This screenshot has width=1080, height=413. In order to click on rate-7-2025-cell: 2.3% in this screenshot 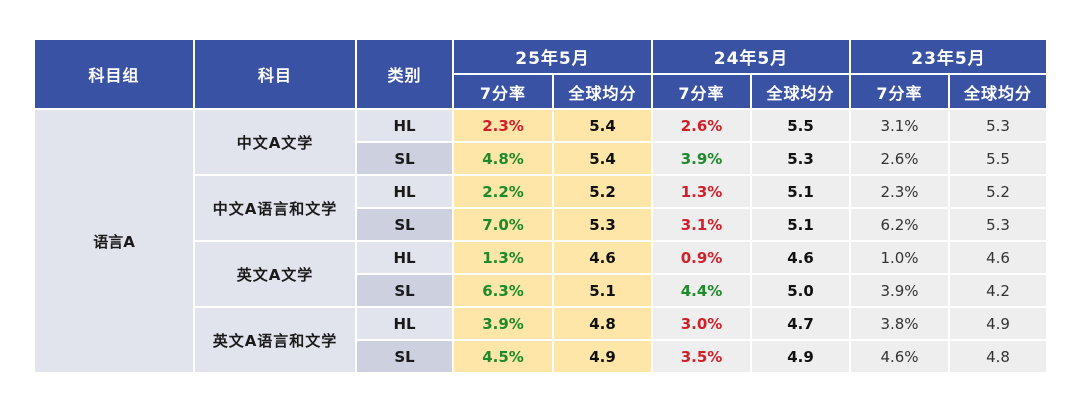, I will do `click(503, 125)`.